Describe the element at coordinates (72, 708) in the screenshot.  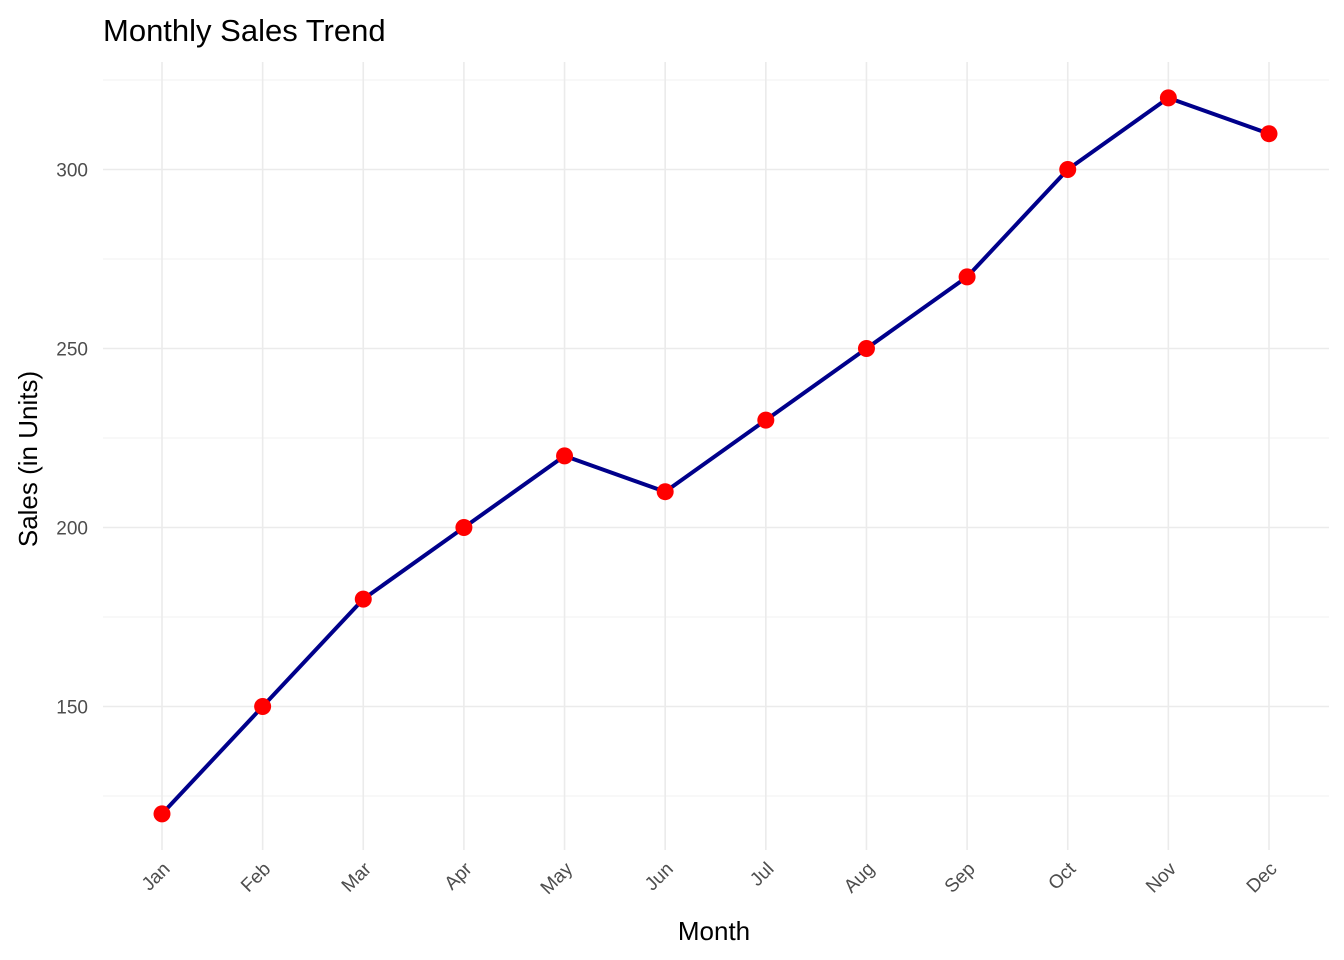
I see `y-tick-label: 150` at that location.